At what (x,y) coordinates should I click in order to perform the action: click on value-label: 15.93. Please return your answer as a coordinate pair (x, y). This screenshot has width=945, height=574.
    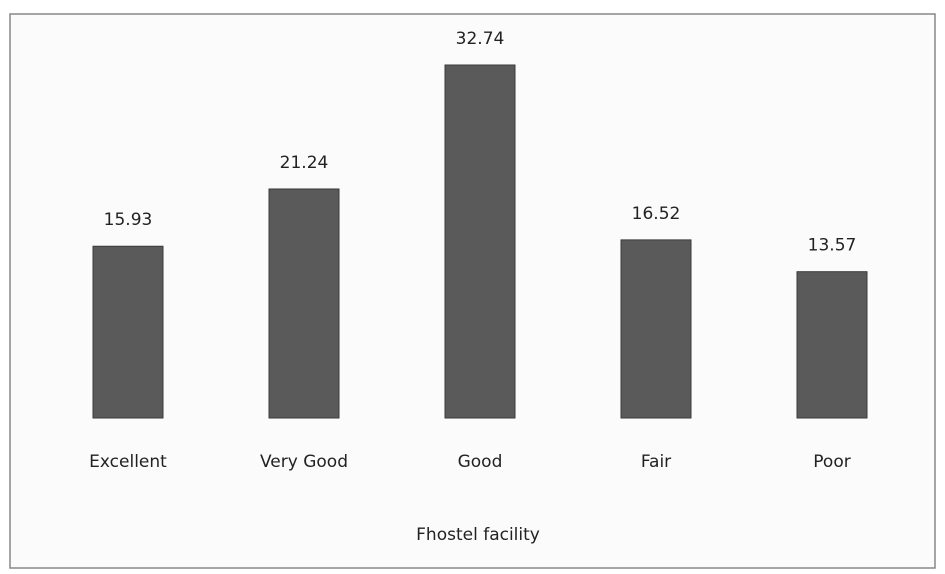
    Looking at the image, I should click on (128, 220).